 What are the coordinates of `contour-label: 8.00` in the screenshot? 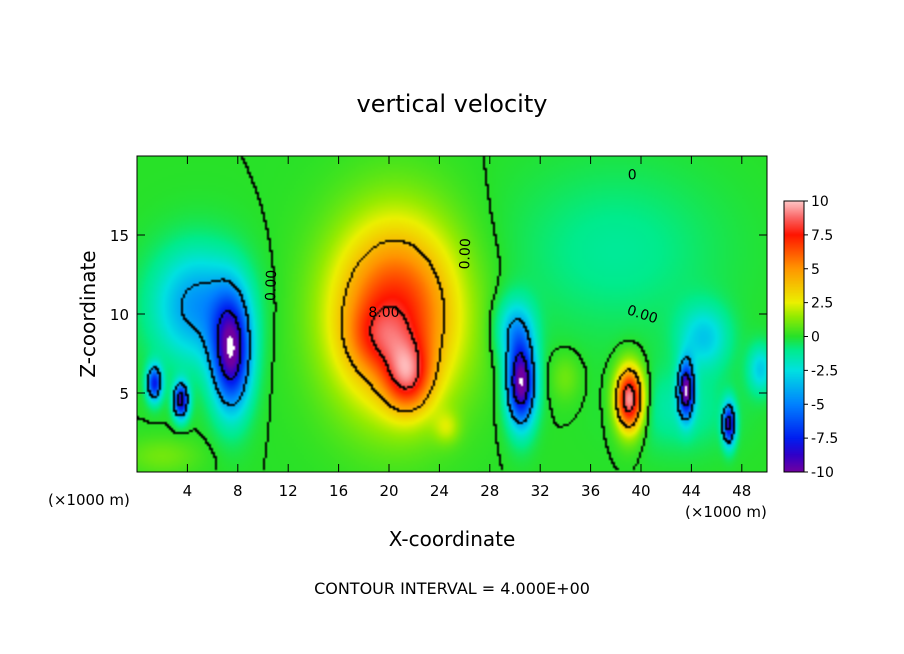 It's located at (383, 313).